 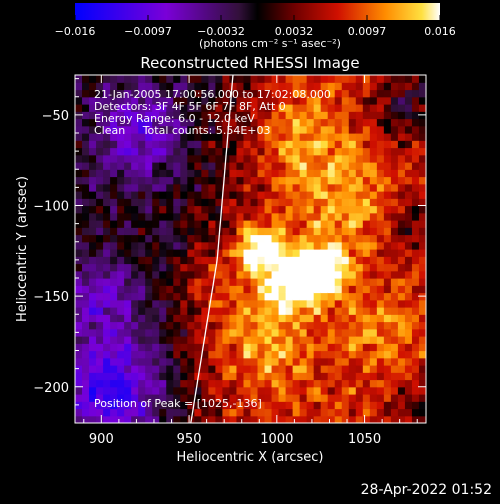 I want to click on info-line-clean: Clean Total counts: 5.54E+03, so click(x=182, y=130).